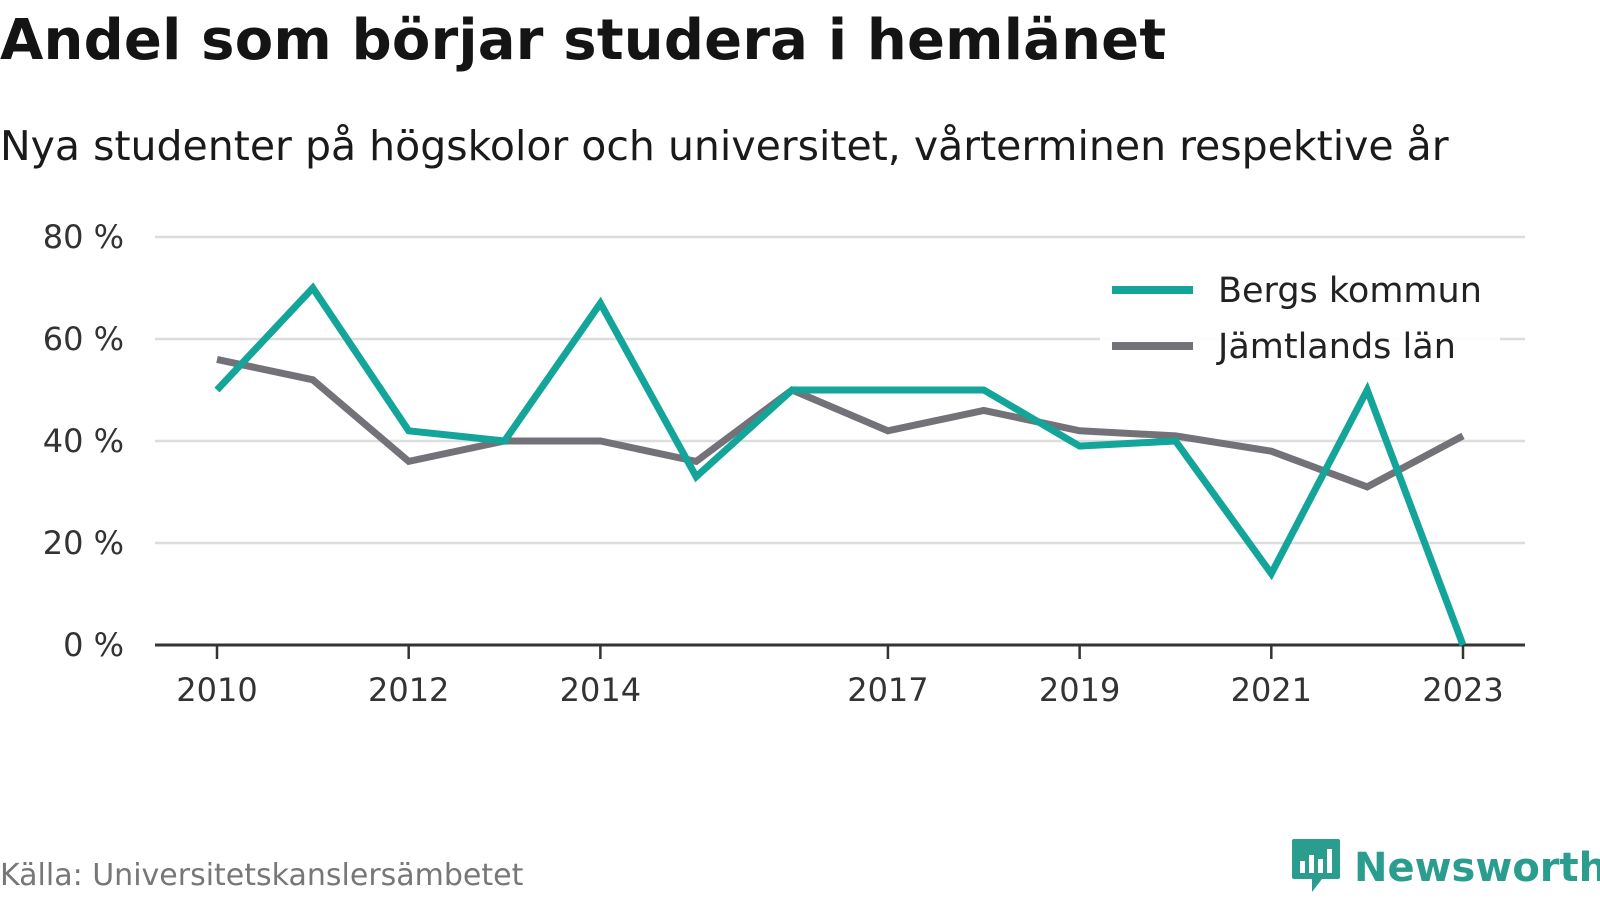  Describe the element at coordinates (600, 690) in the screenshot. I see `x-tick-label: 2014` at that location.